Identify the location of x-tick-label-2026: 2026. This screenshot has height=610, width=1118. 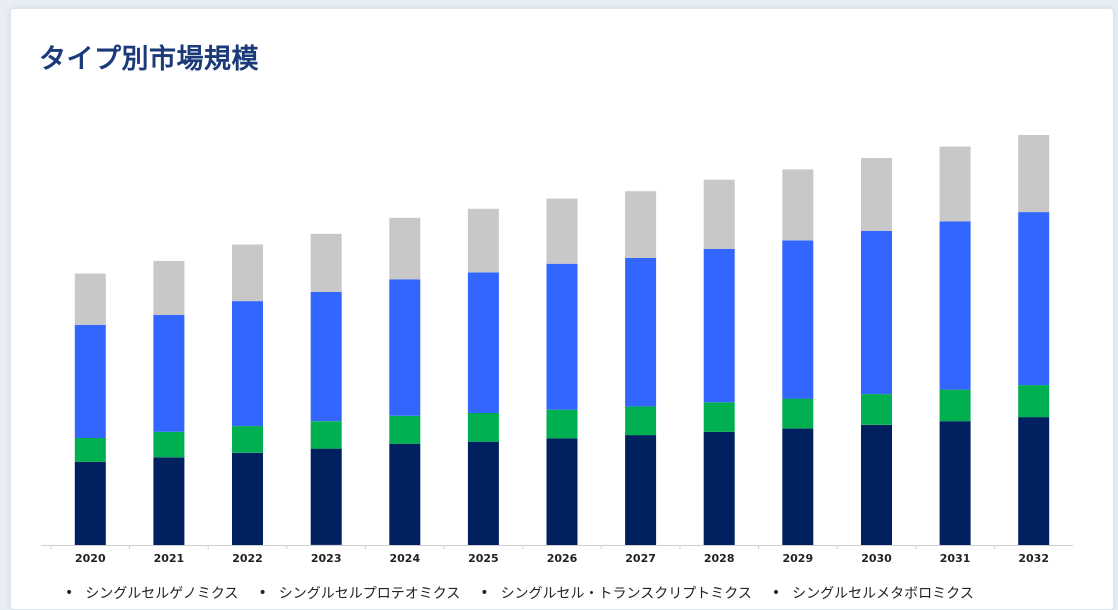
(562, 558).